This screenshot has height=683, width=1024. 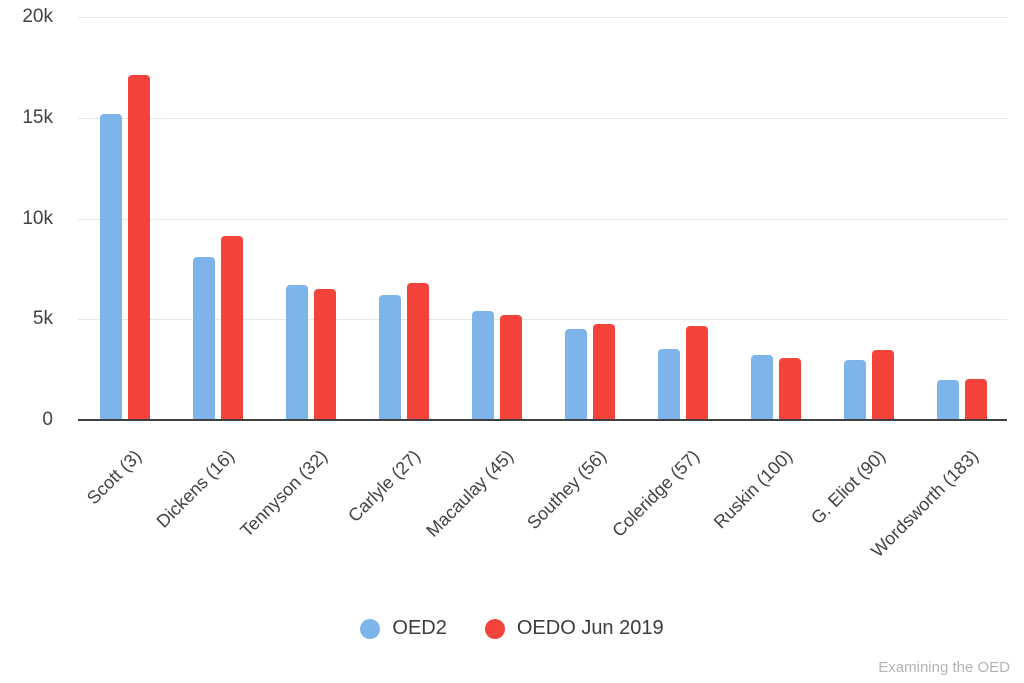 What do you see at coordinates (37, 218) in the screenshot?
I see `y-axis-tick-10k: 10k` at bounding box center [37, 218].